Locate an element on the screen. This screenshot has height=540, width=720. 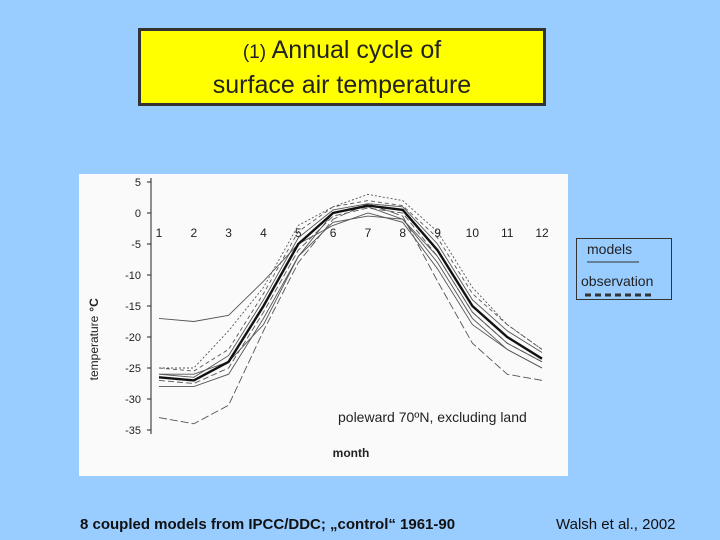
x-tick-label: 1 is located at coordinates (159, 233).